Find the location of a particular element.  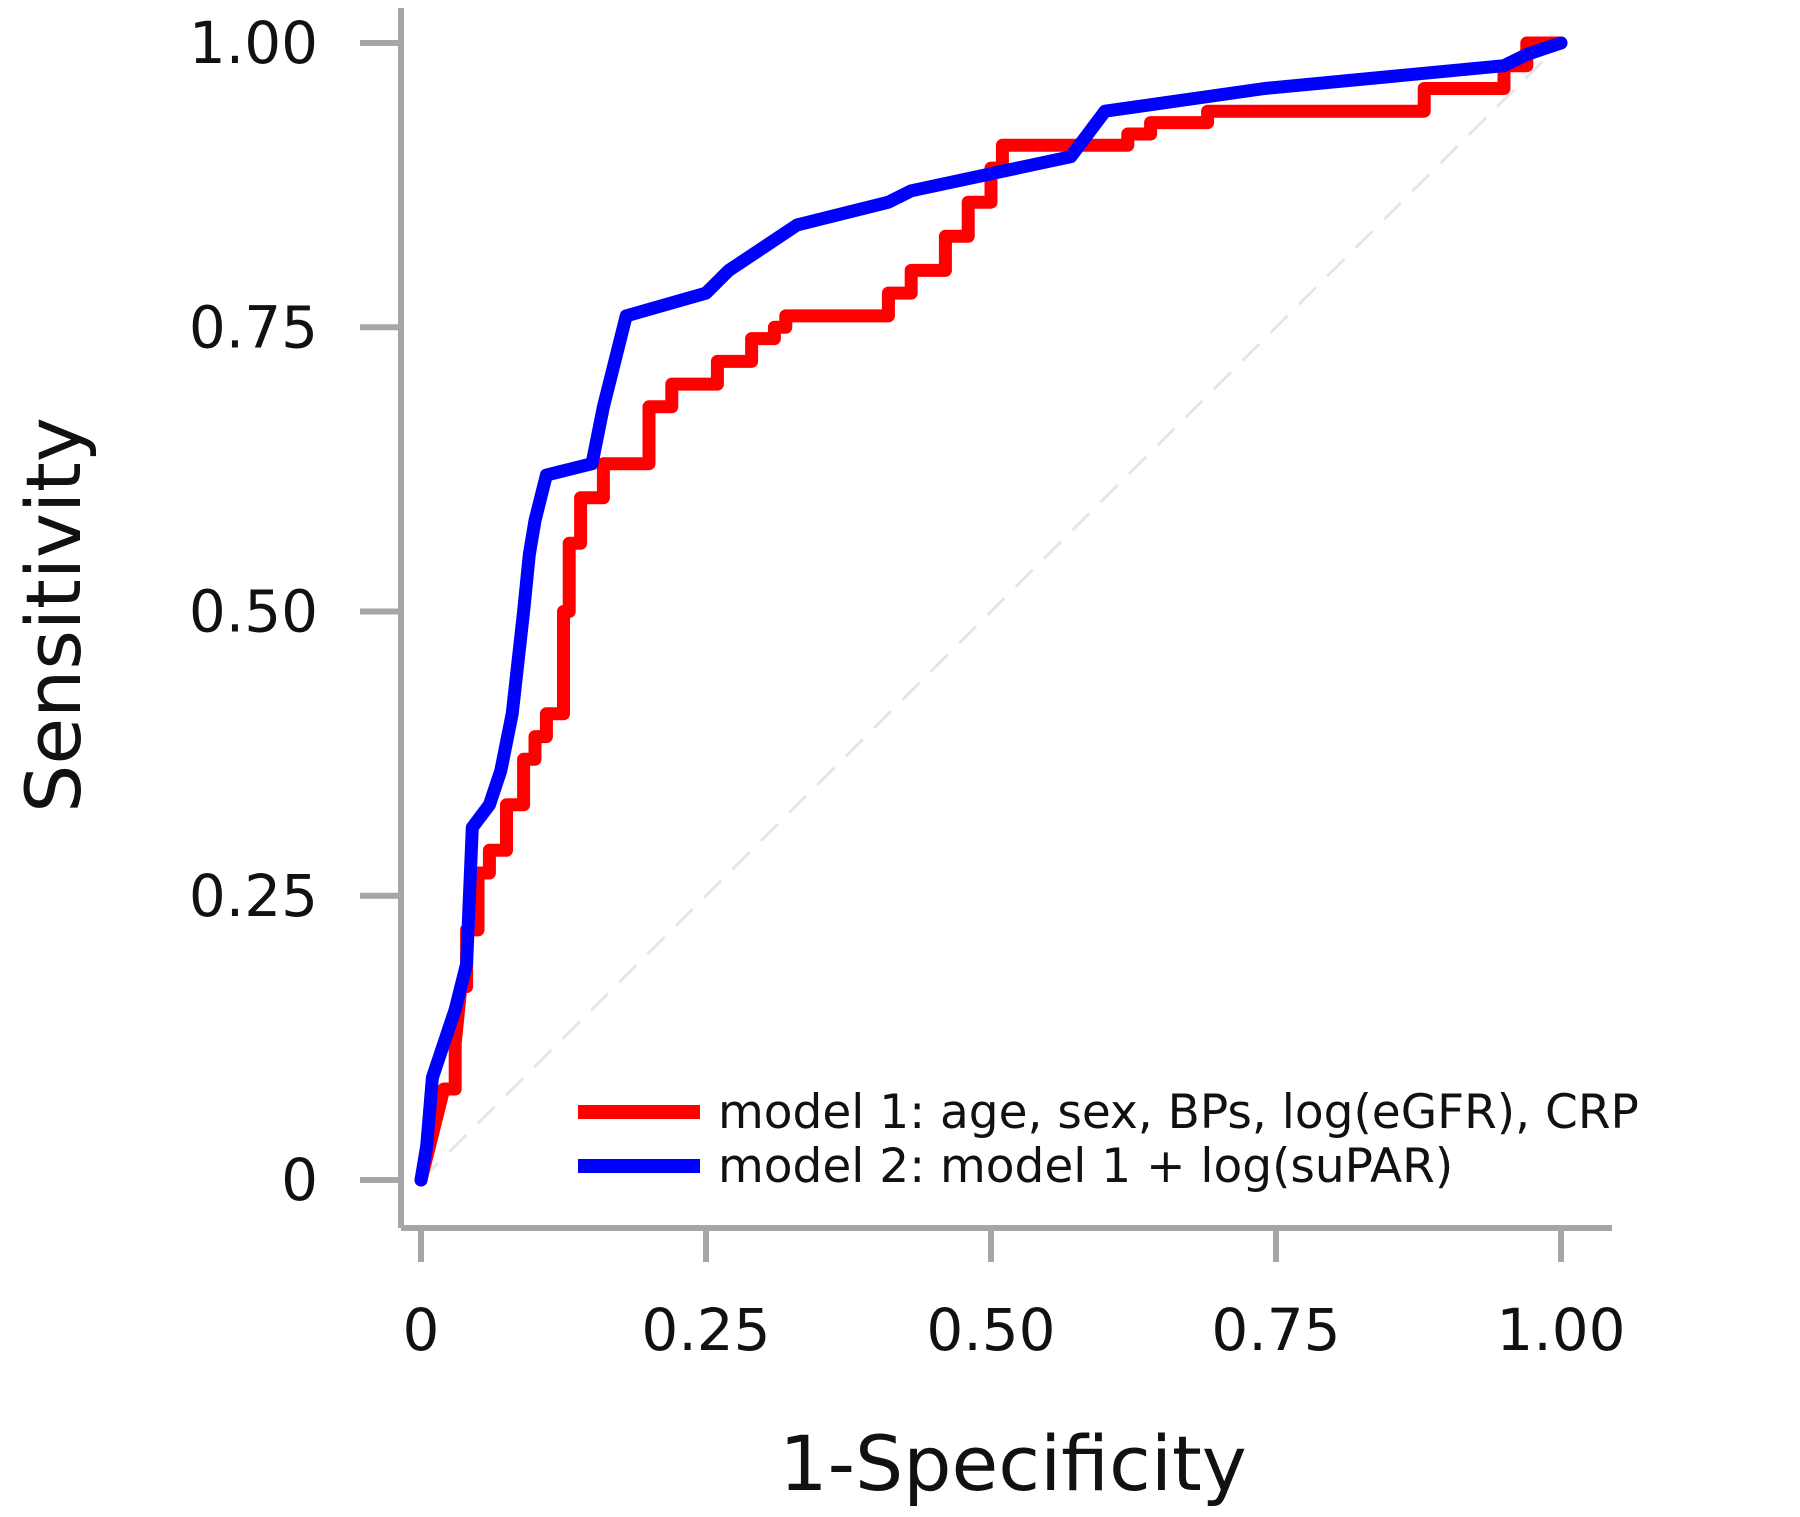

y-tick-label: 1.00 is located at coordinates (253, 43).